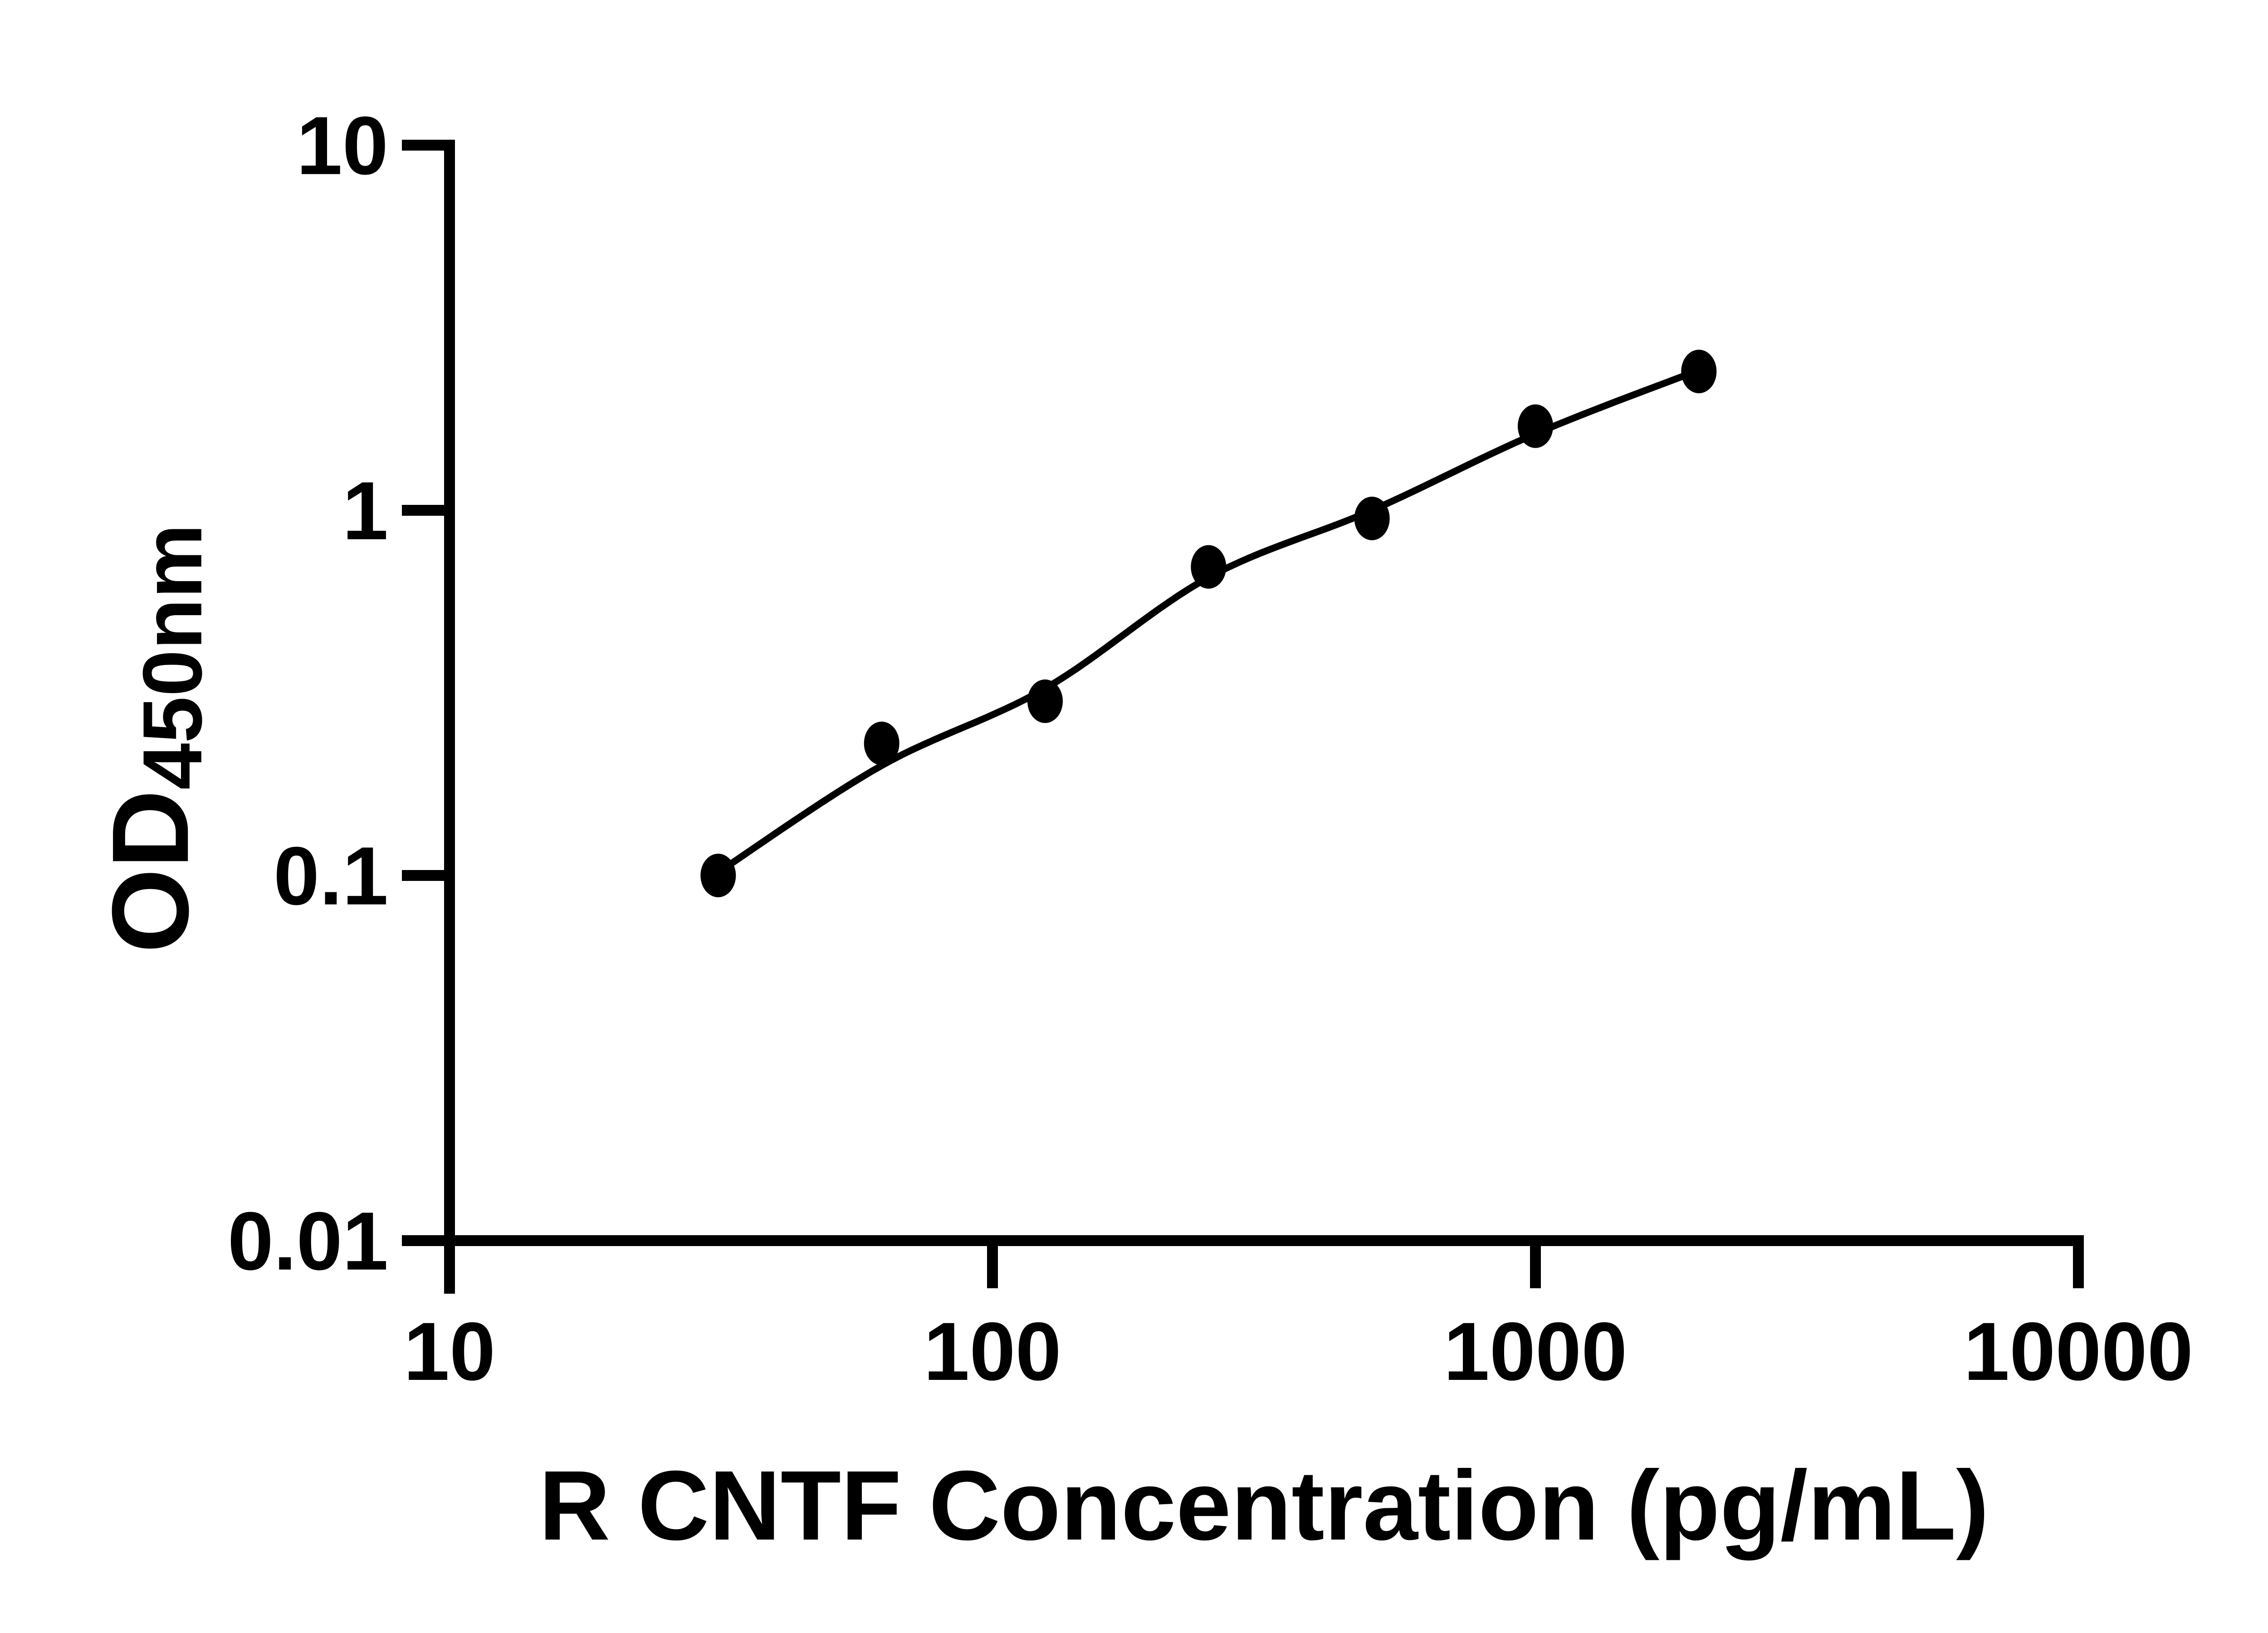 The width and height of the screenshot is (2268, 1633). I want to click on y-axis-title: OD450nm, so click(154, 738).